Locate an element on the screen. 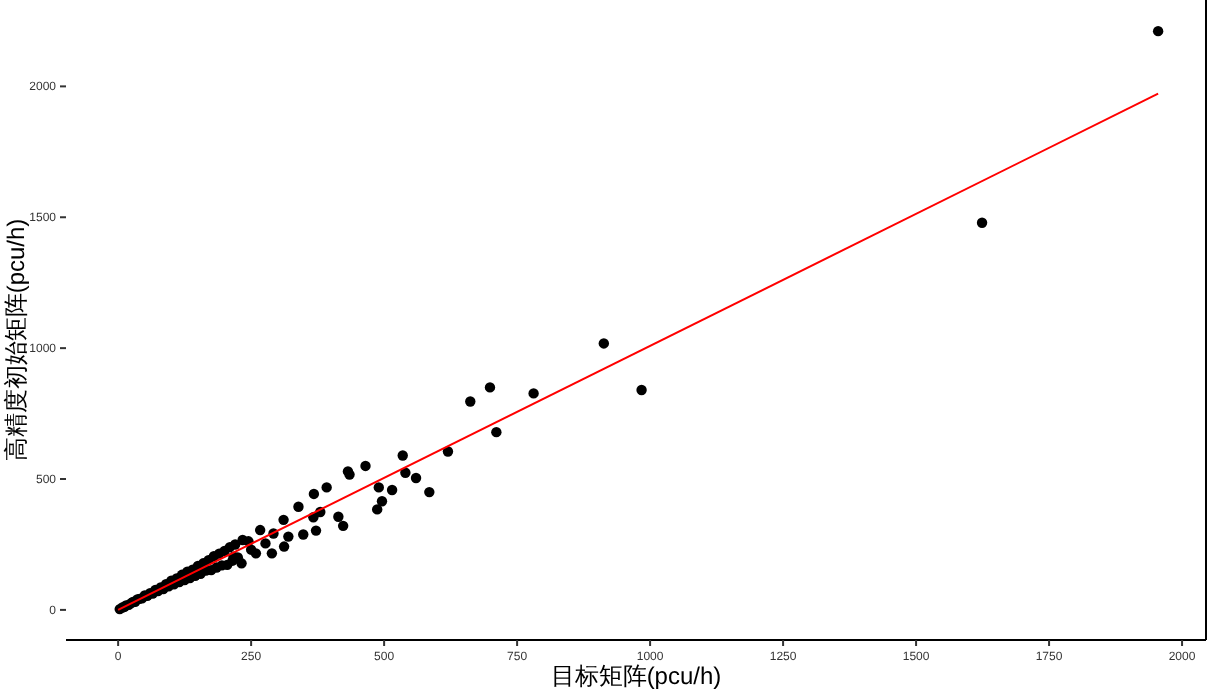 The height and width of the screenshot is (692, 1212). y-axis-title: 高精度初始矩阵(pcu/h) is located at coordinates (16, 340).